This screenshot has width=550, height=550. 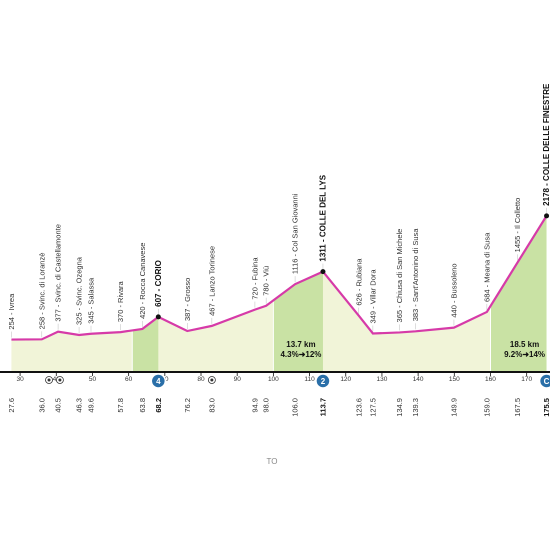 What do you see at coordinates (526, 379) in the screenshot?
I see `x-tick-label: 170` at bounding box center [526, 379].